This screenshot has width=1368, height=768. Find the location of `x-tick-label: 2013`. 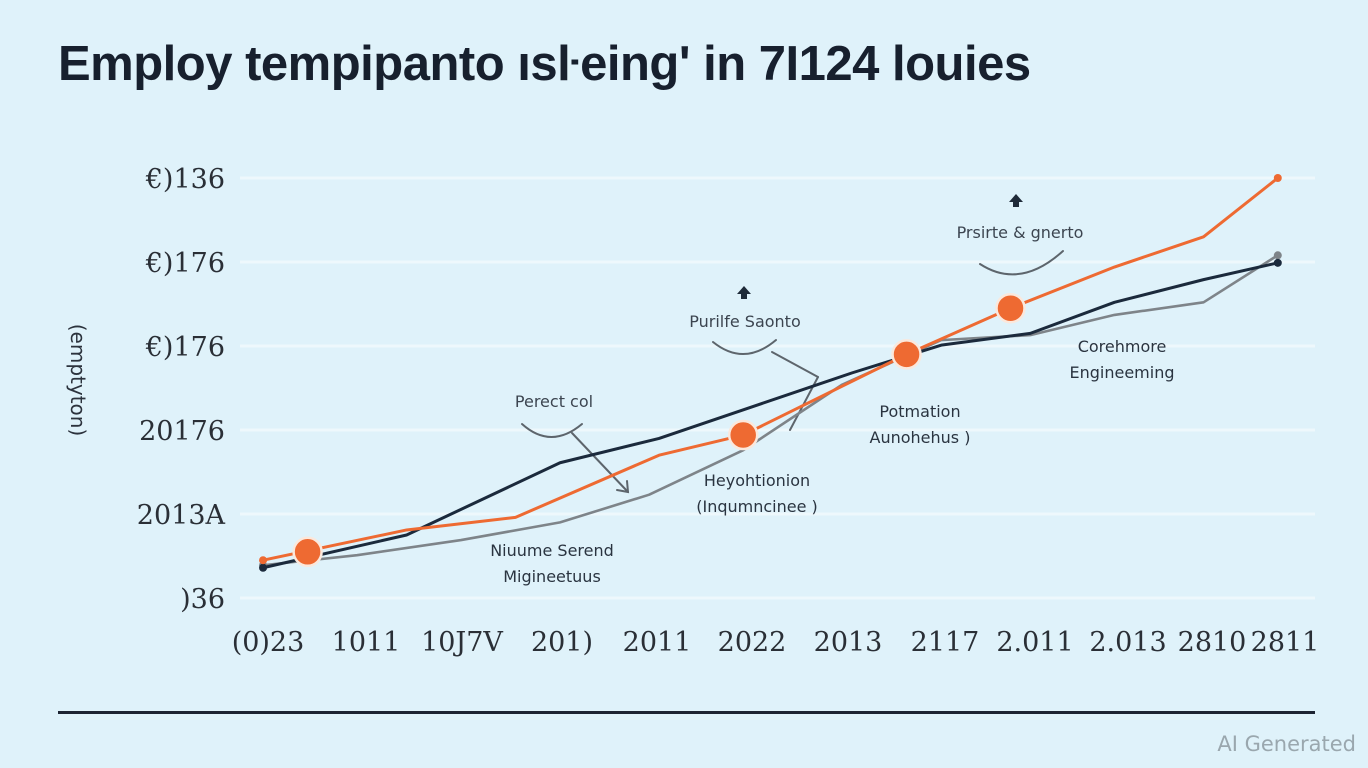

x-tick-label: 2013 is located at coordinates (848, 642).